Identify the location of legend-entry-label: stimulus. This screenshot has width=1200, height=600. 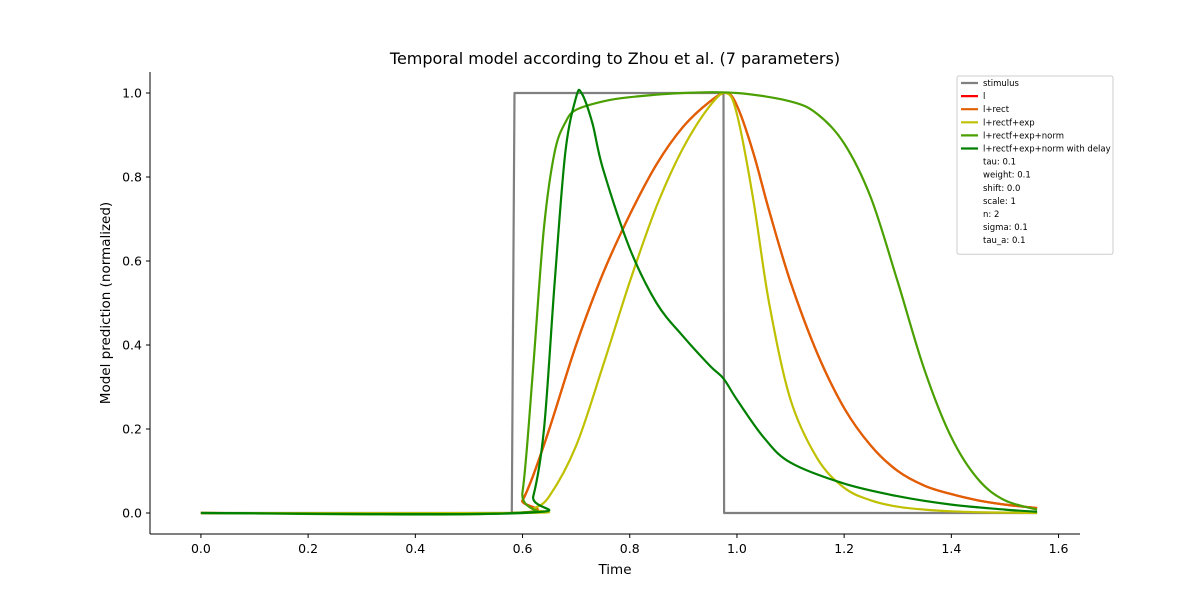
(1001, 84).